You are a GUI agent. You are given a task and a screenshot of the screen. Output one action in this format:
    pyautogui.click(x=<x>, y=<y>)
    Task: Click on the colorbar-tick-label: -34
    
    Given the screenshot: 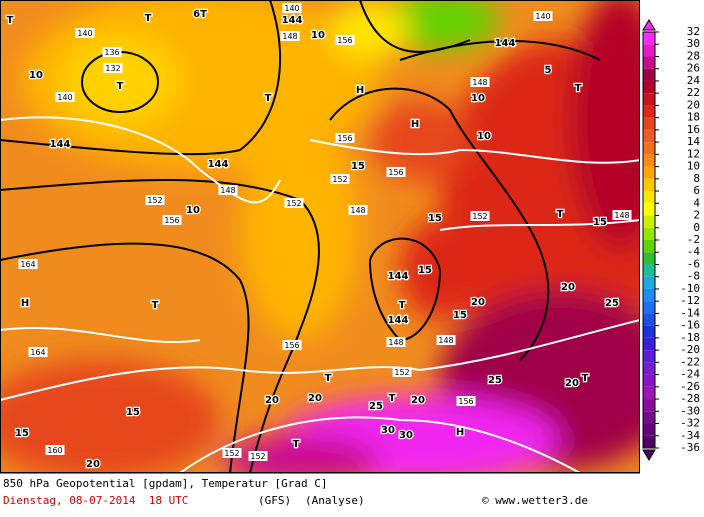 What is the action you would take?
    pyautogui.click(x=690, y=435)
    